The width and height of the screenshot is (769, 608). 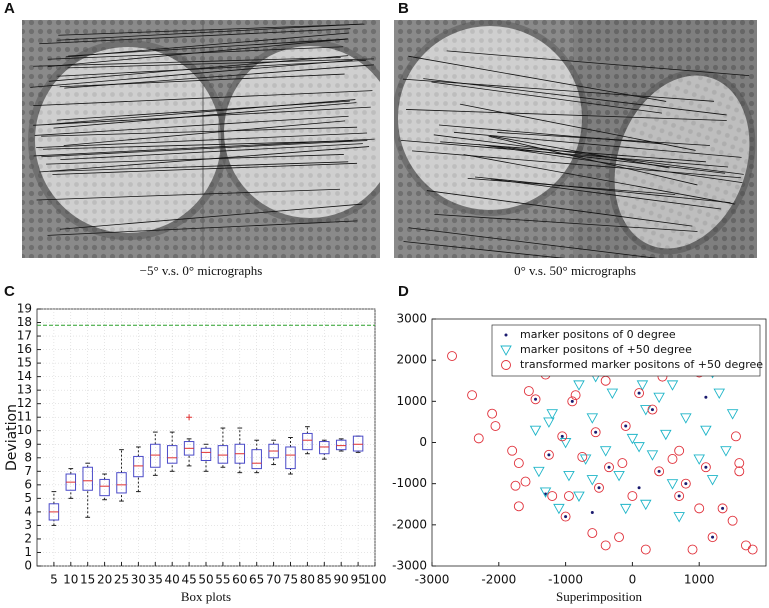 I want to click on x-axis-label: Box plots, so click(x=206, y=596).